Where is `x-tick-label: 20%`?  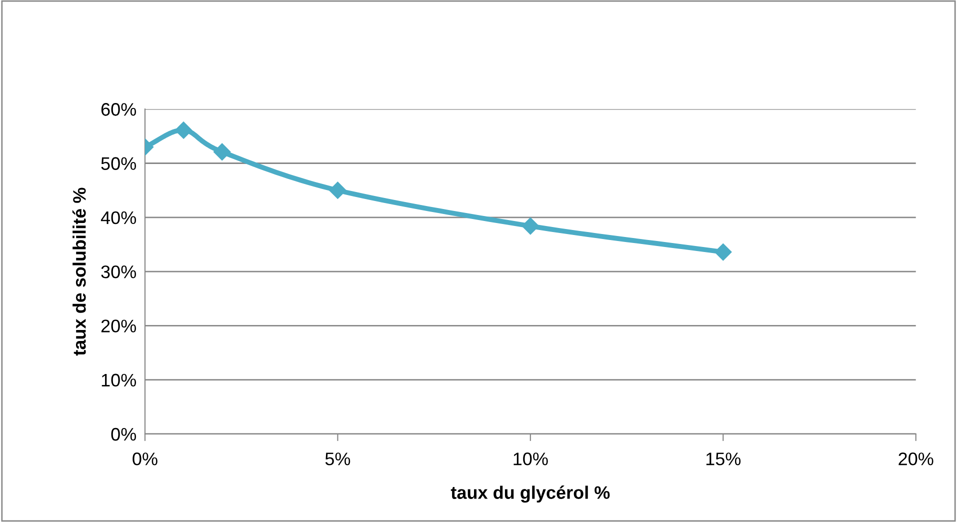
x-tick-label: 20% is located at coordinates (916, 459).